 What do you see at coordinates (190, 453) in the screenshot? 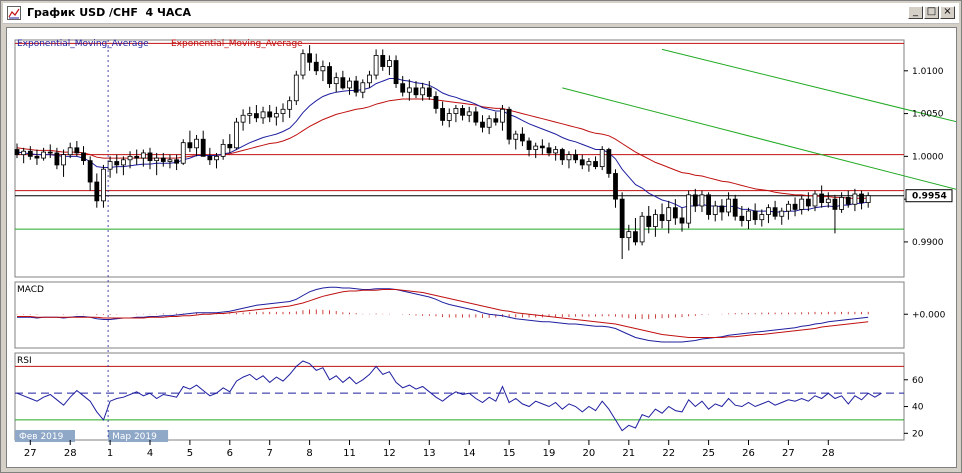
I see `time-tick-label: 5` at bounding box center [190, 453].